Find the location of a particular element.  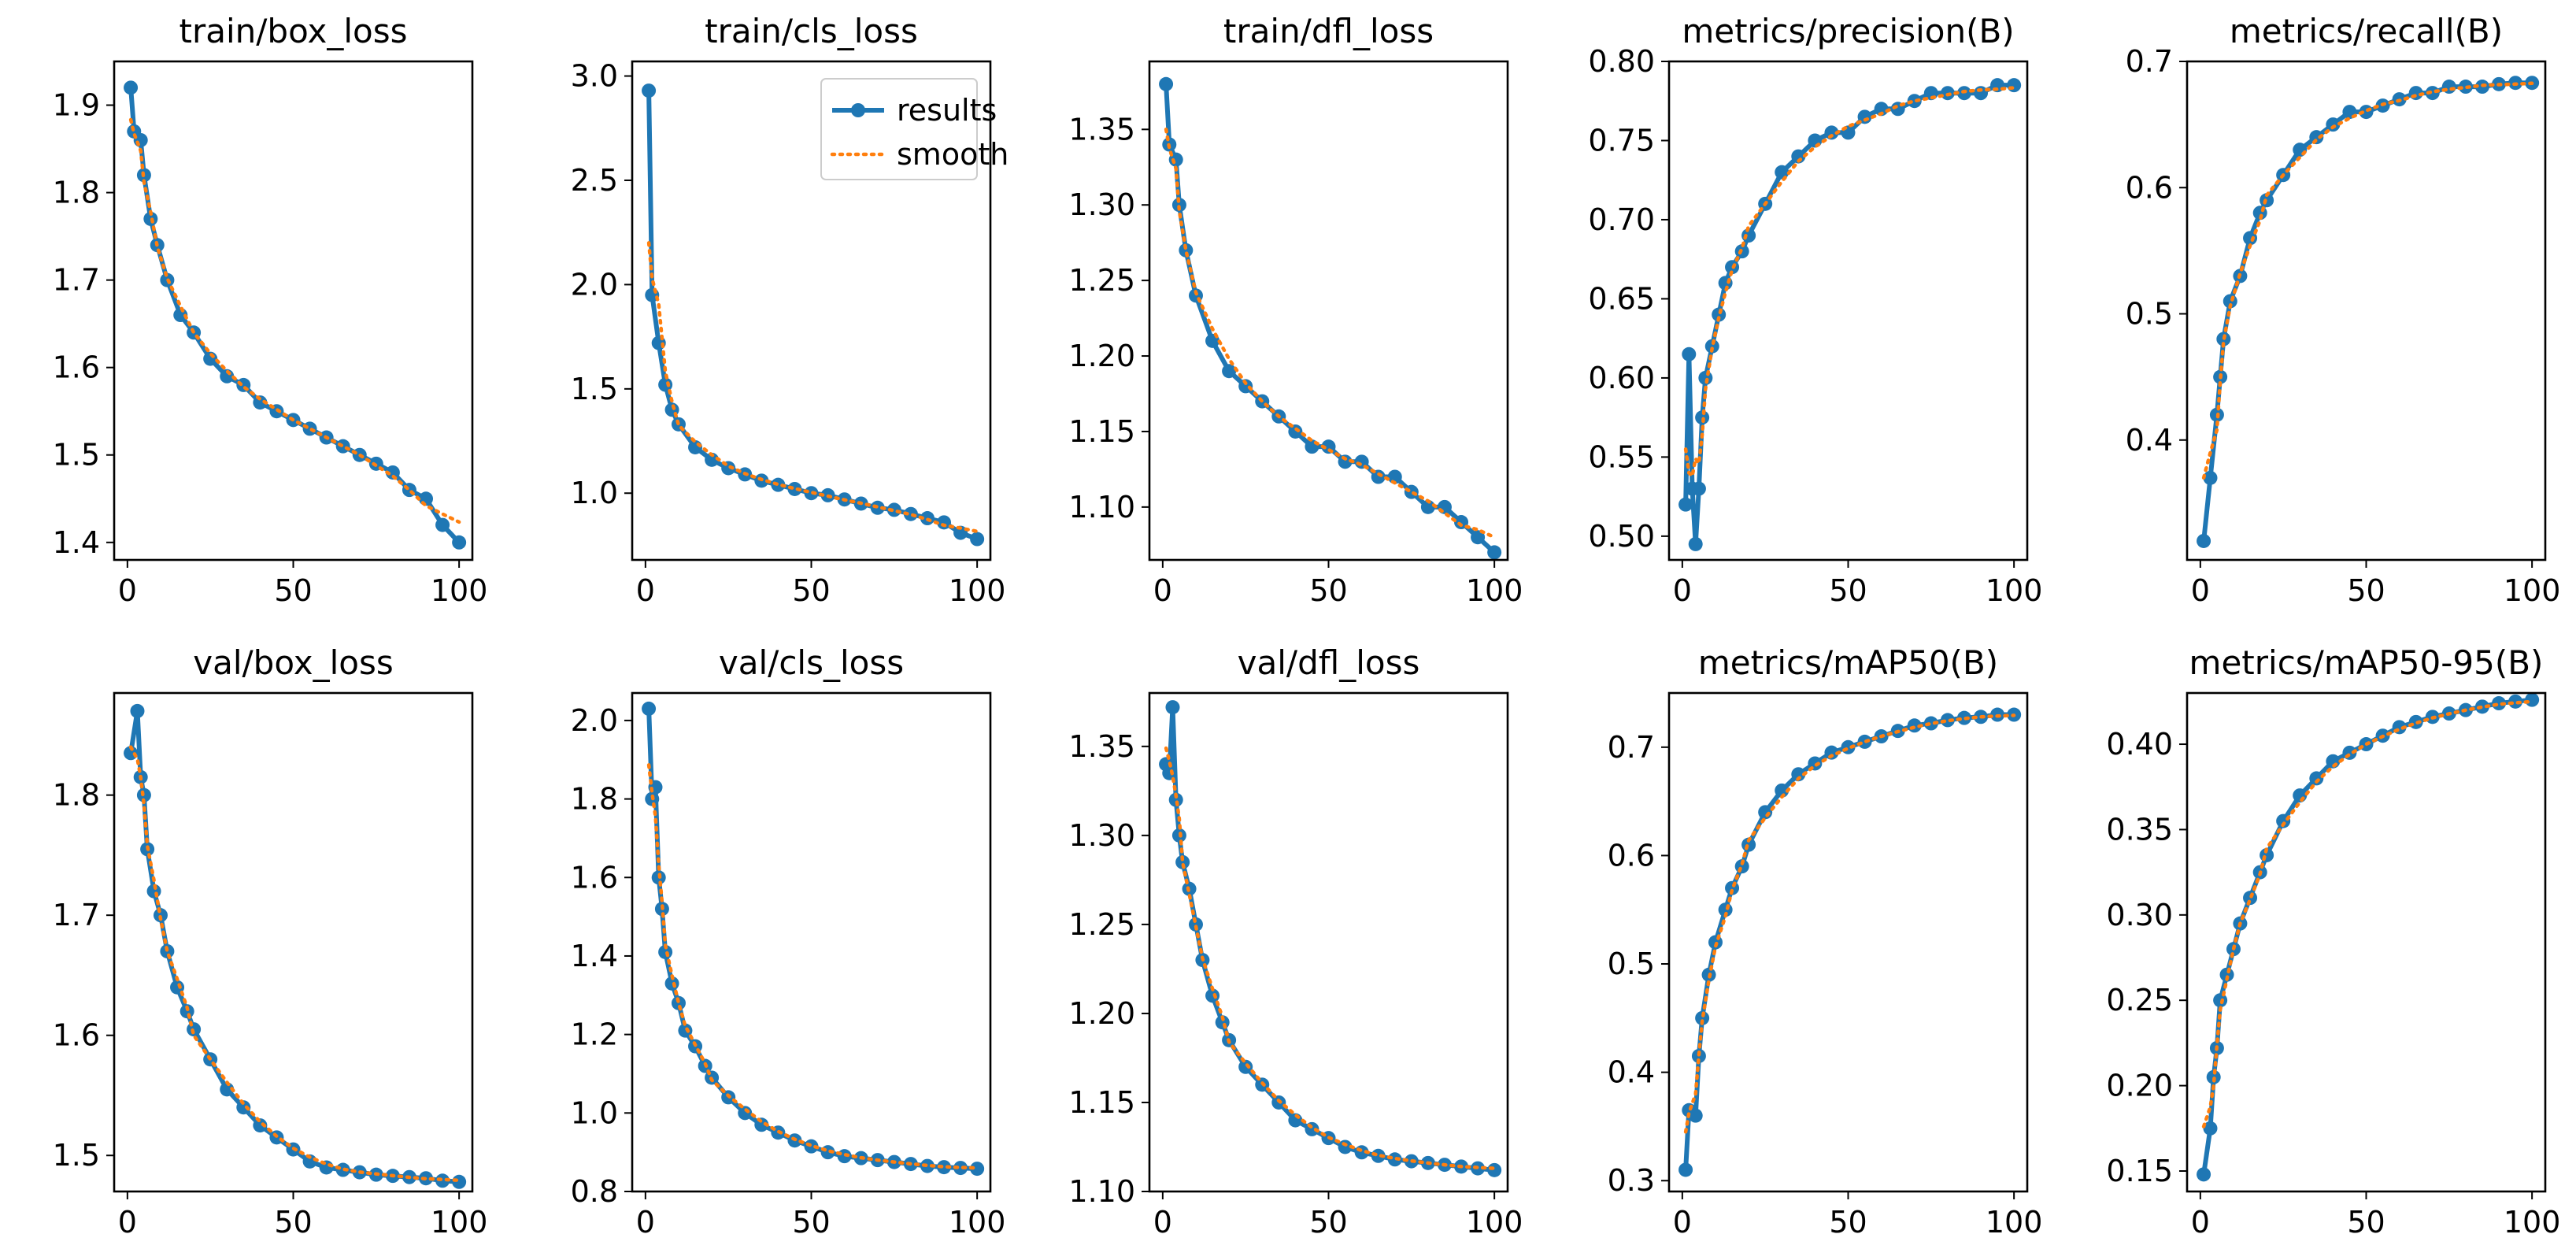

subplot-0: train/box_loss 1.4 1.5 1.6 1.7 1.8 1.9 0 50 100 is located at coordinates (270, 310).